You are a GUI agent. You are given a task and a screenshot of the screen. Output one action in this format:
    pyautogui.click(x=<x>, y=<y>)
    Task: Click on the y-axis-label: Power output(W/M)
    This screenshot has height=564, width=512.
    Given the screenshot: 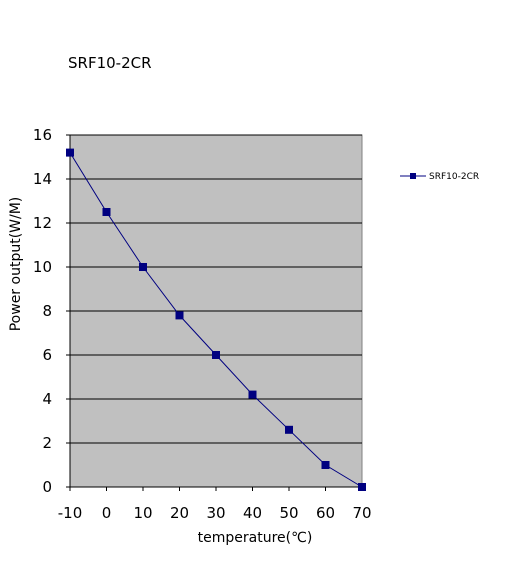 What is the action you would take?
    pyautogui.click(x=16, y=264)
    